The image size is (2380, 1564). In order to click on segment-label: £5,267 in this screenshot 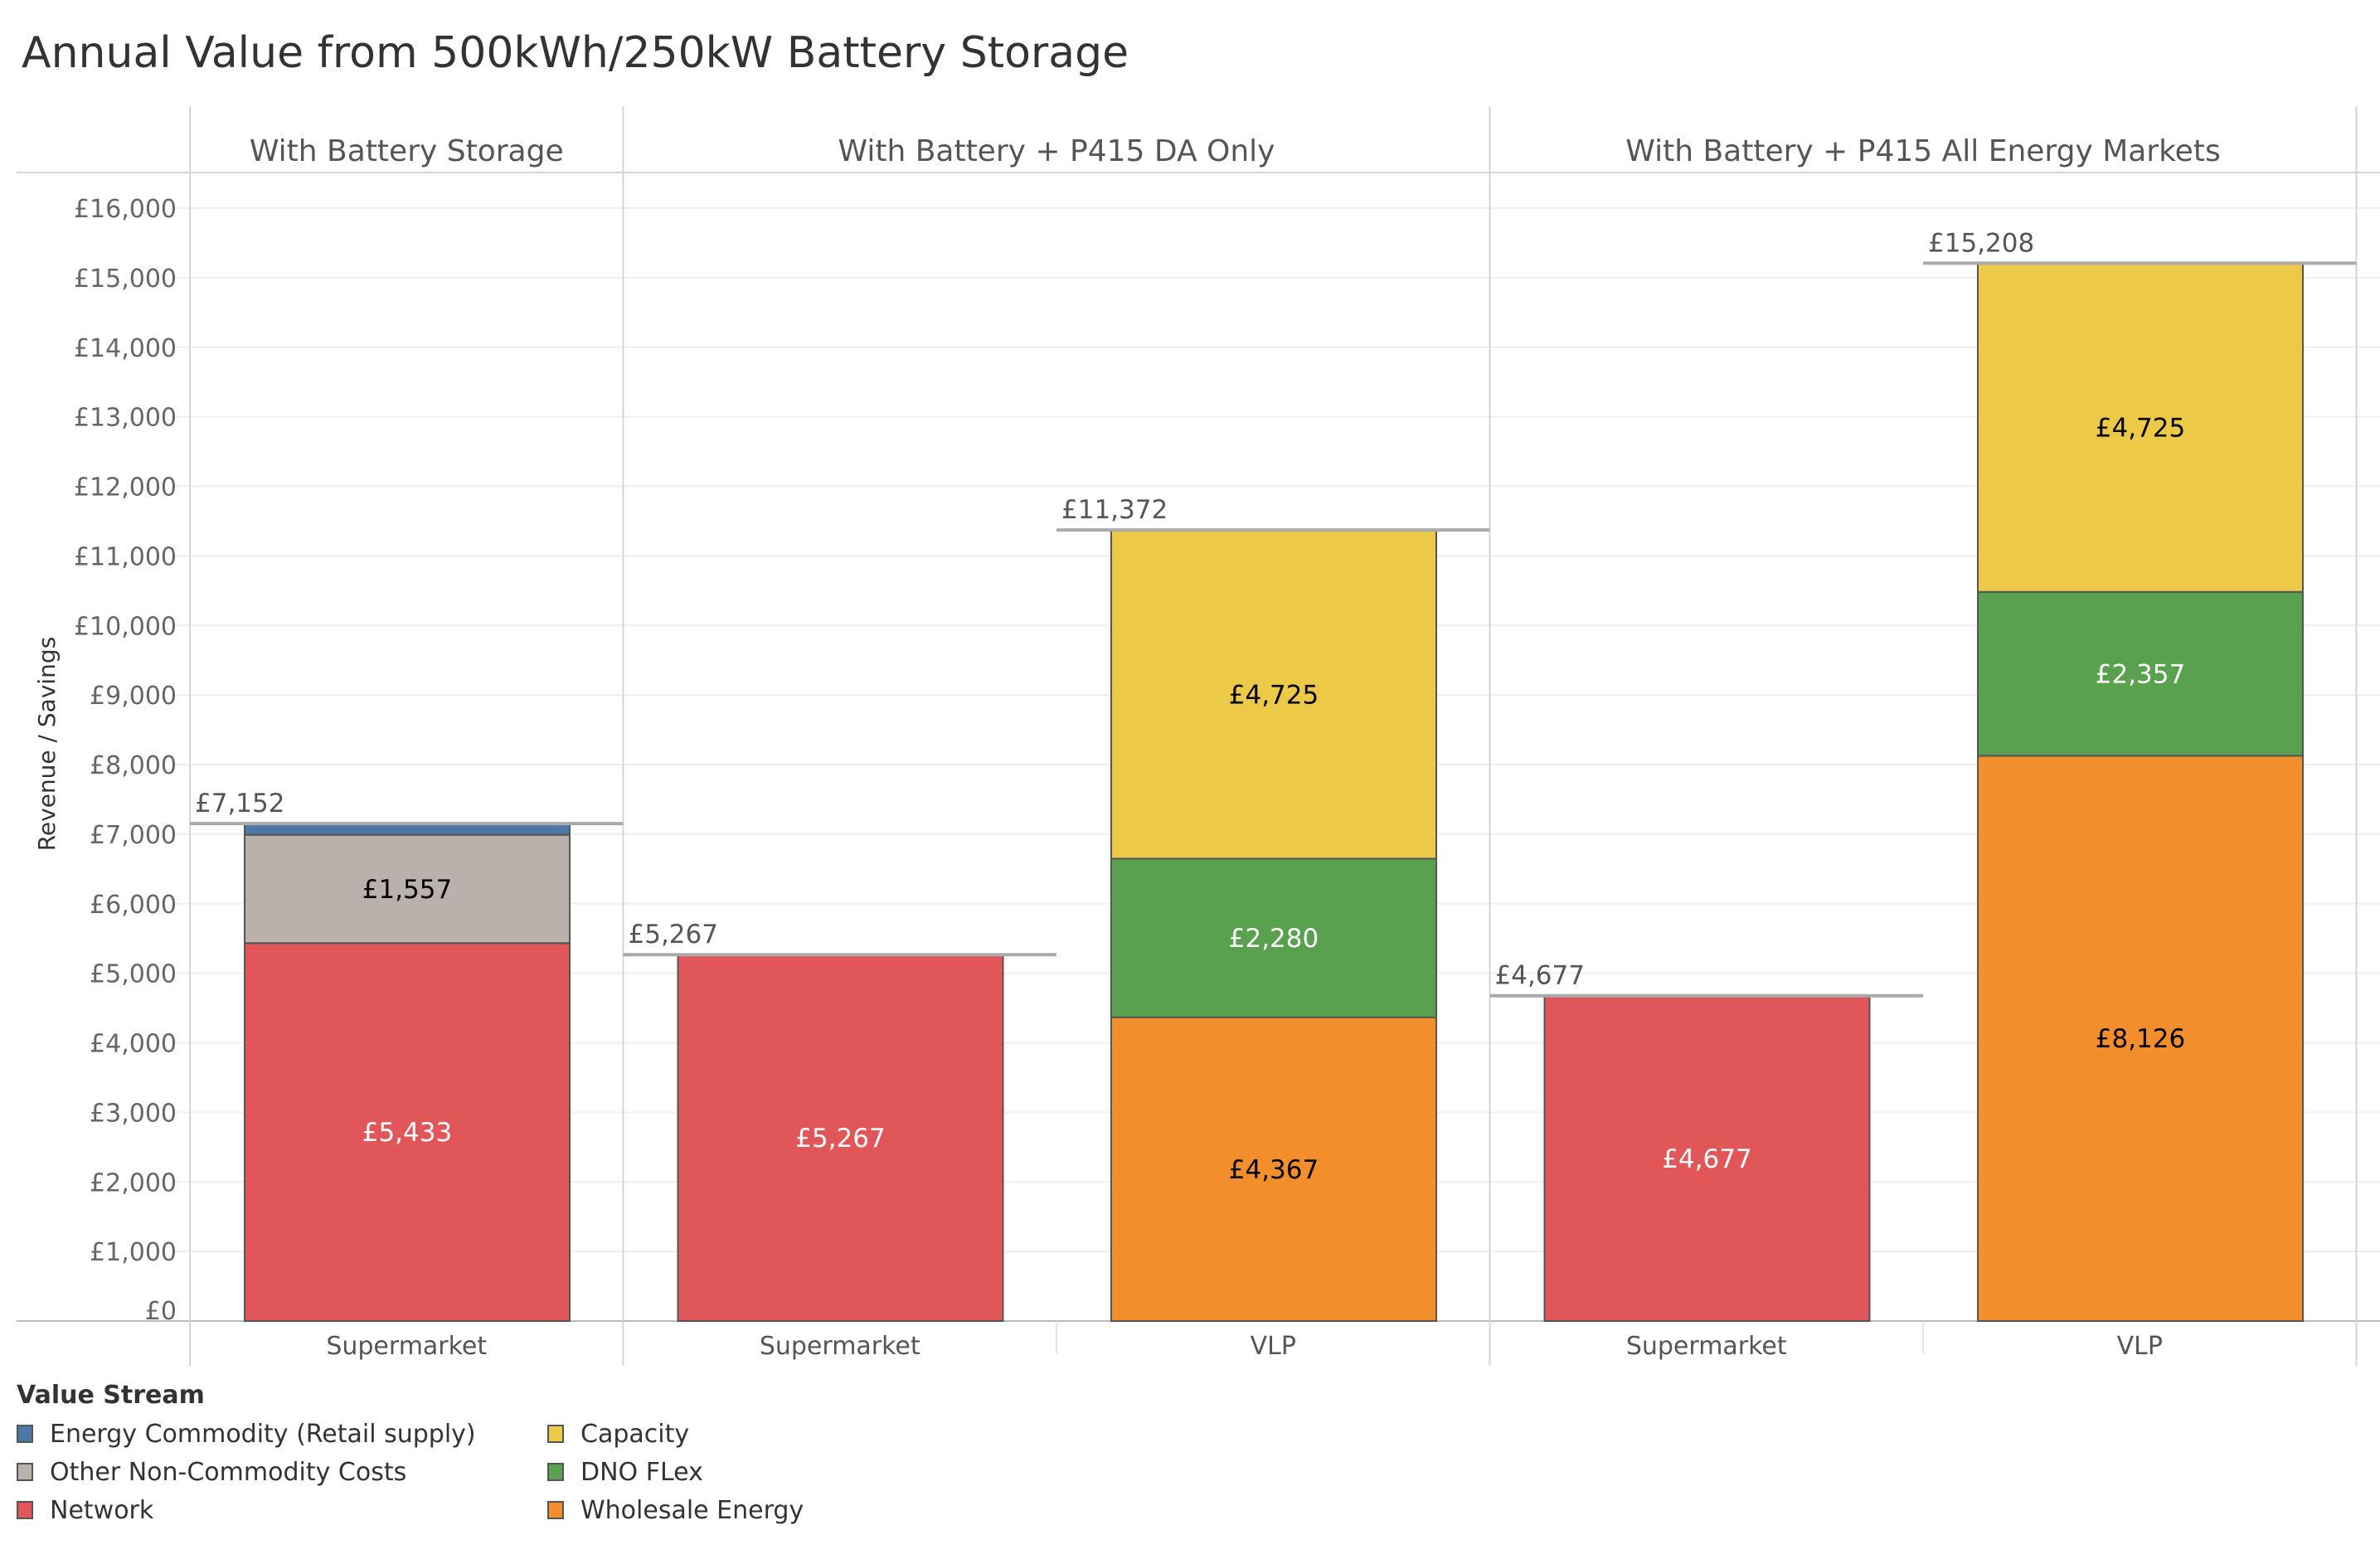, I will do `click(840, 1139)`.